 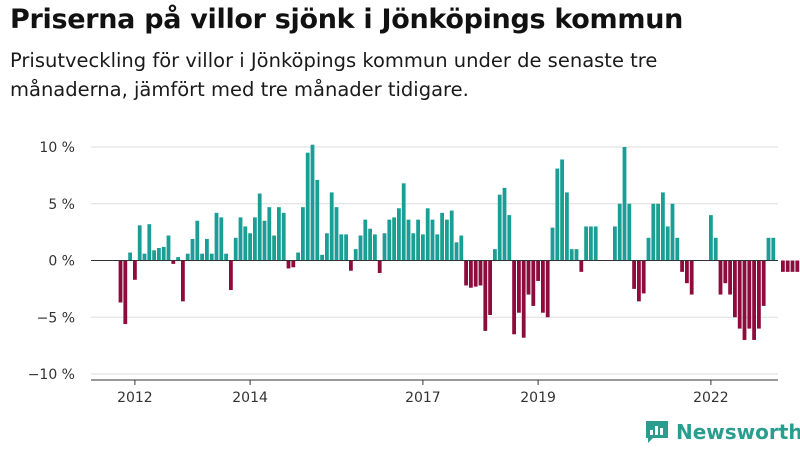 What do you see at coordinates (657, 432) in the screenshot?
I see `newsworthy-logo-icon` at bounding box center [657, 432].